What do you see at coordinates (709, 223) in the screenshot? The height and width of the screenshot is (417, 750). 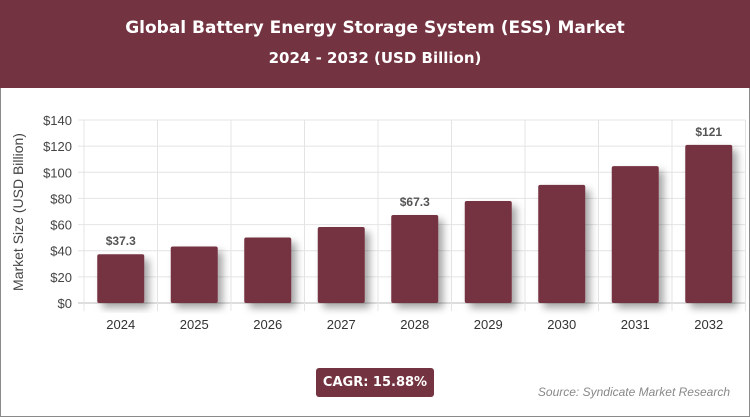 I see `bar-2032` at bounding box center [709, 223].